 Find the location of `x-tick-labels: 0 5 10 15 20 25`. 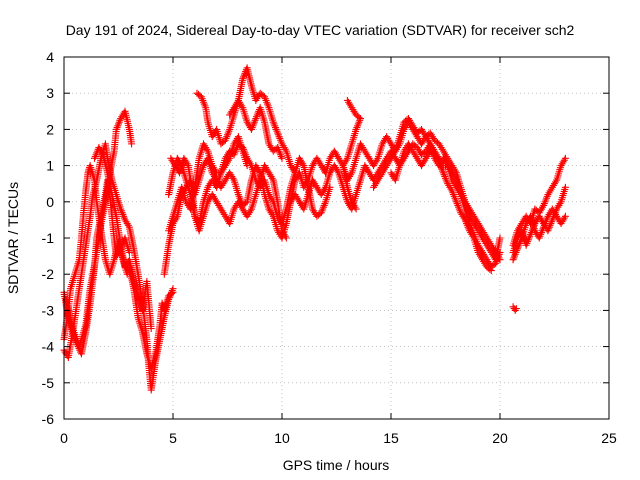

x-tick-labels: 0 5 10 15 20 25 is located at coordinates (338, 438).